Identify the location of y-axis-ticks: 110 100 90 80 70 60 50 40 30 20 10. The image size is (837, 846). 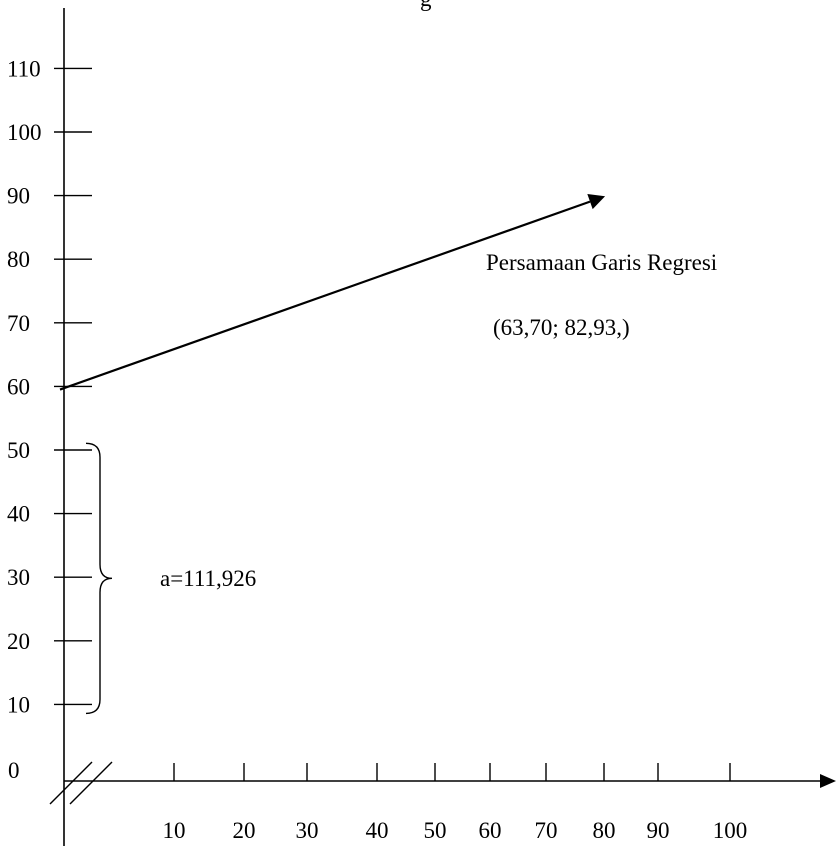
(49, 386).